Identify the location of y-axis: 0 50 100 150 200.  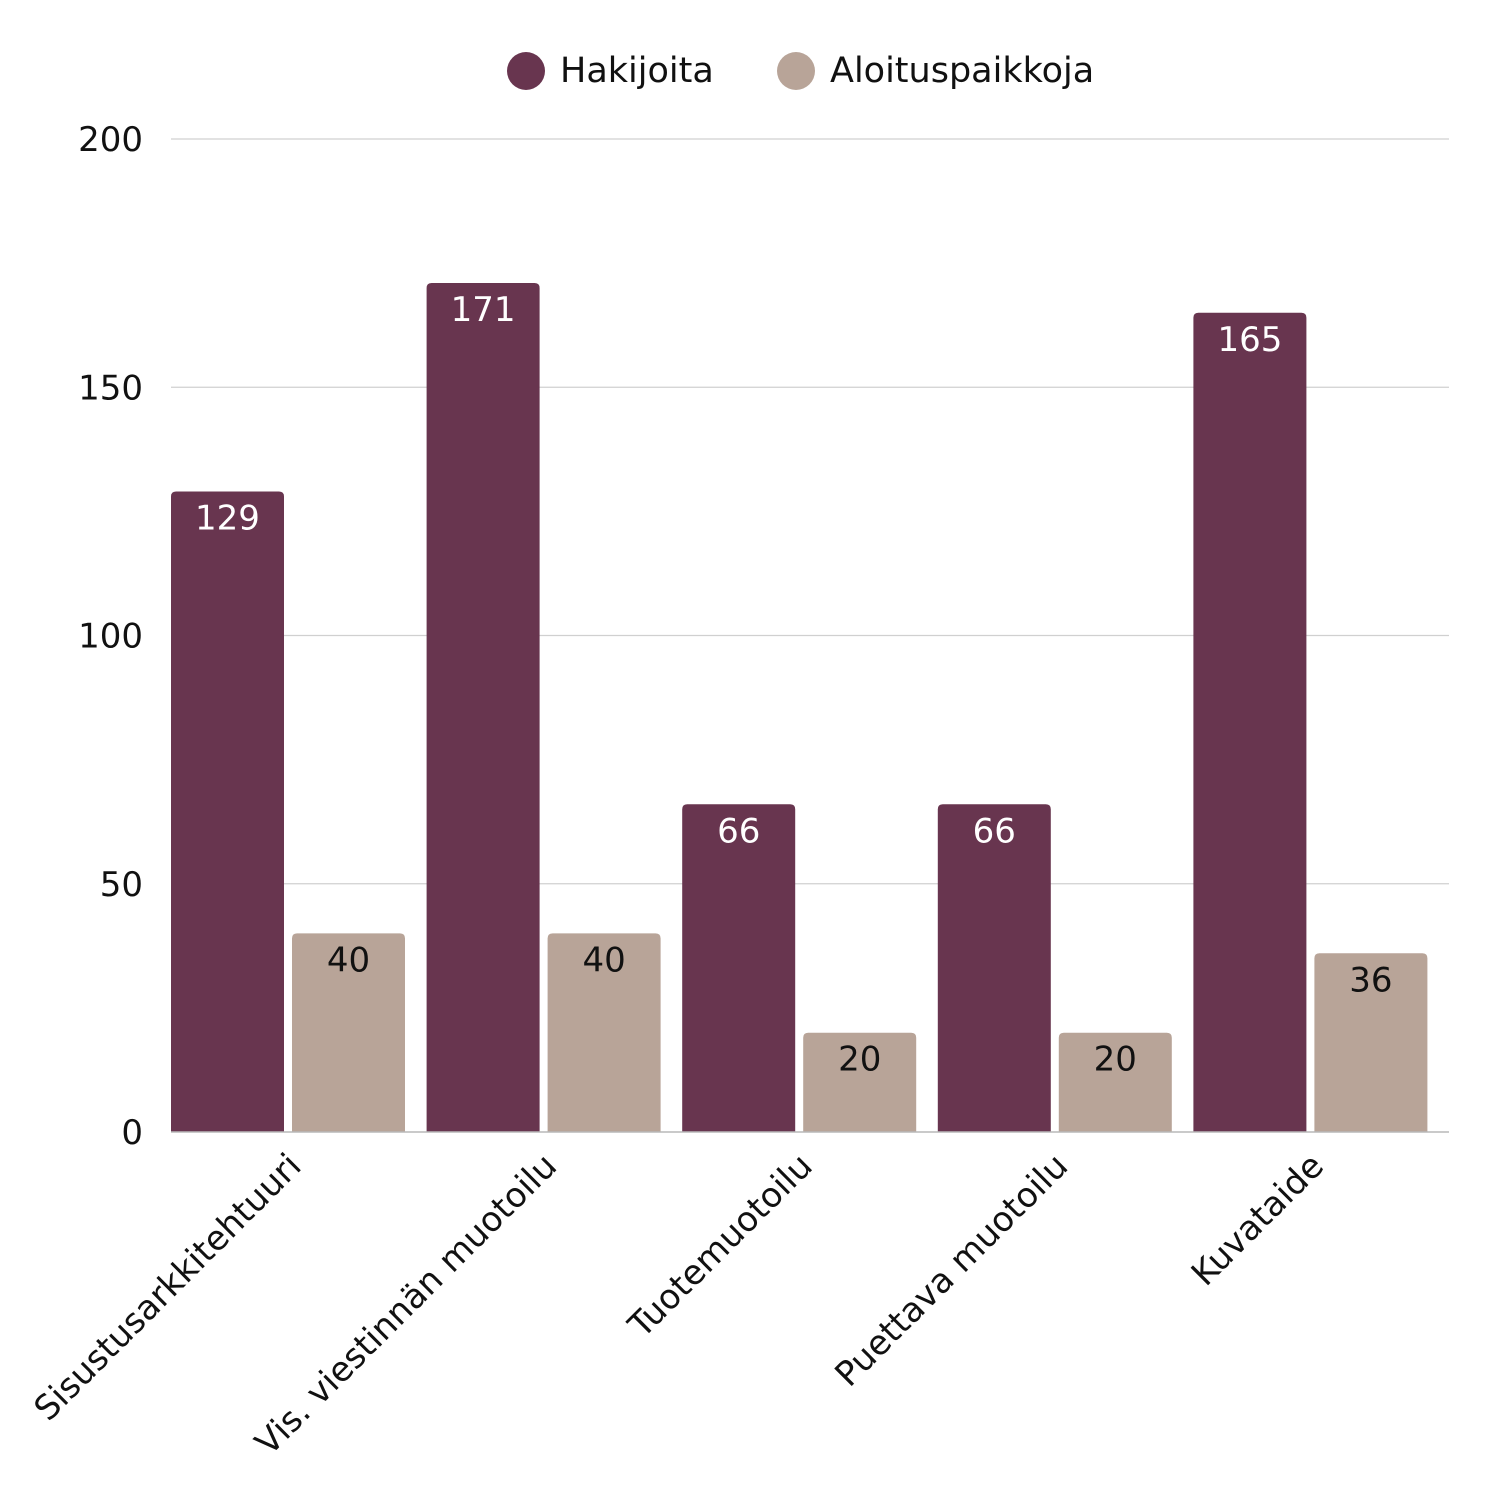
(110, 636).